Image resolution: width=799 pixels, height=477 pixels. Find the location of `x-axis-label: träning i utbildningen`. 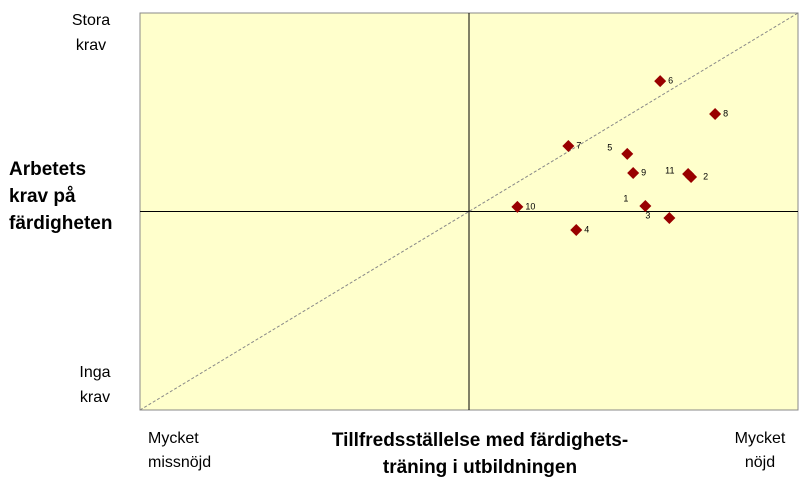

x-axis-label: träning i utbildningen is located at coordinates (480, 467).